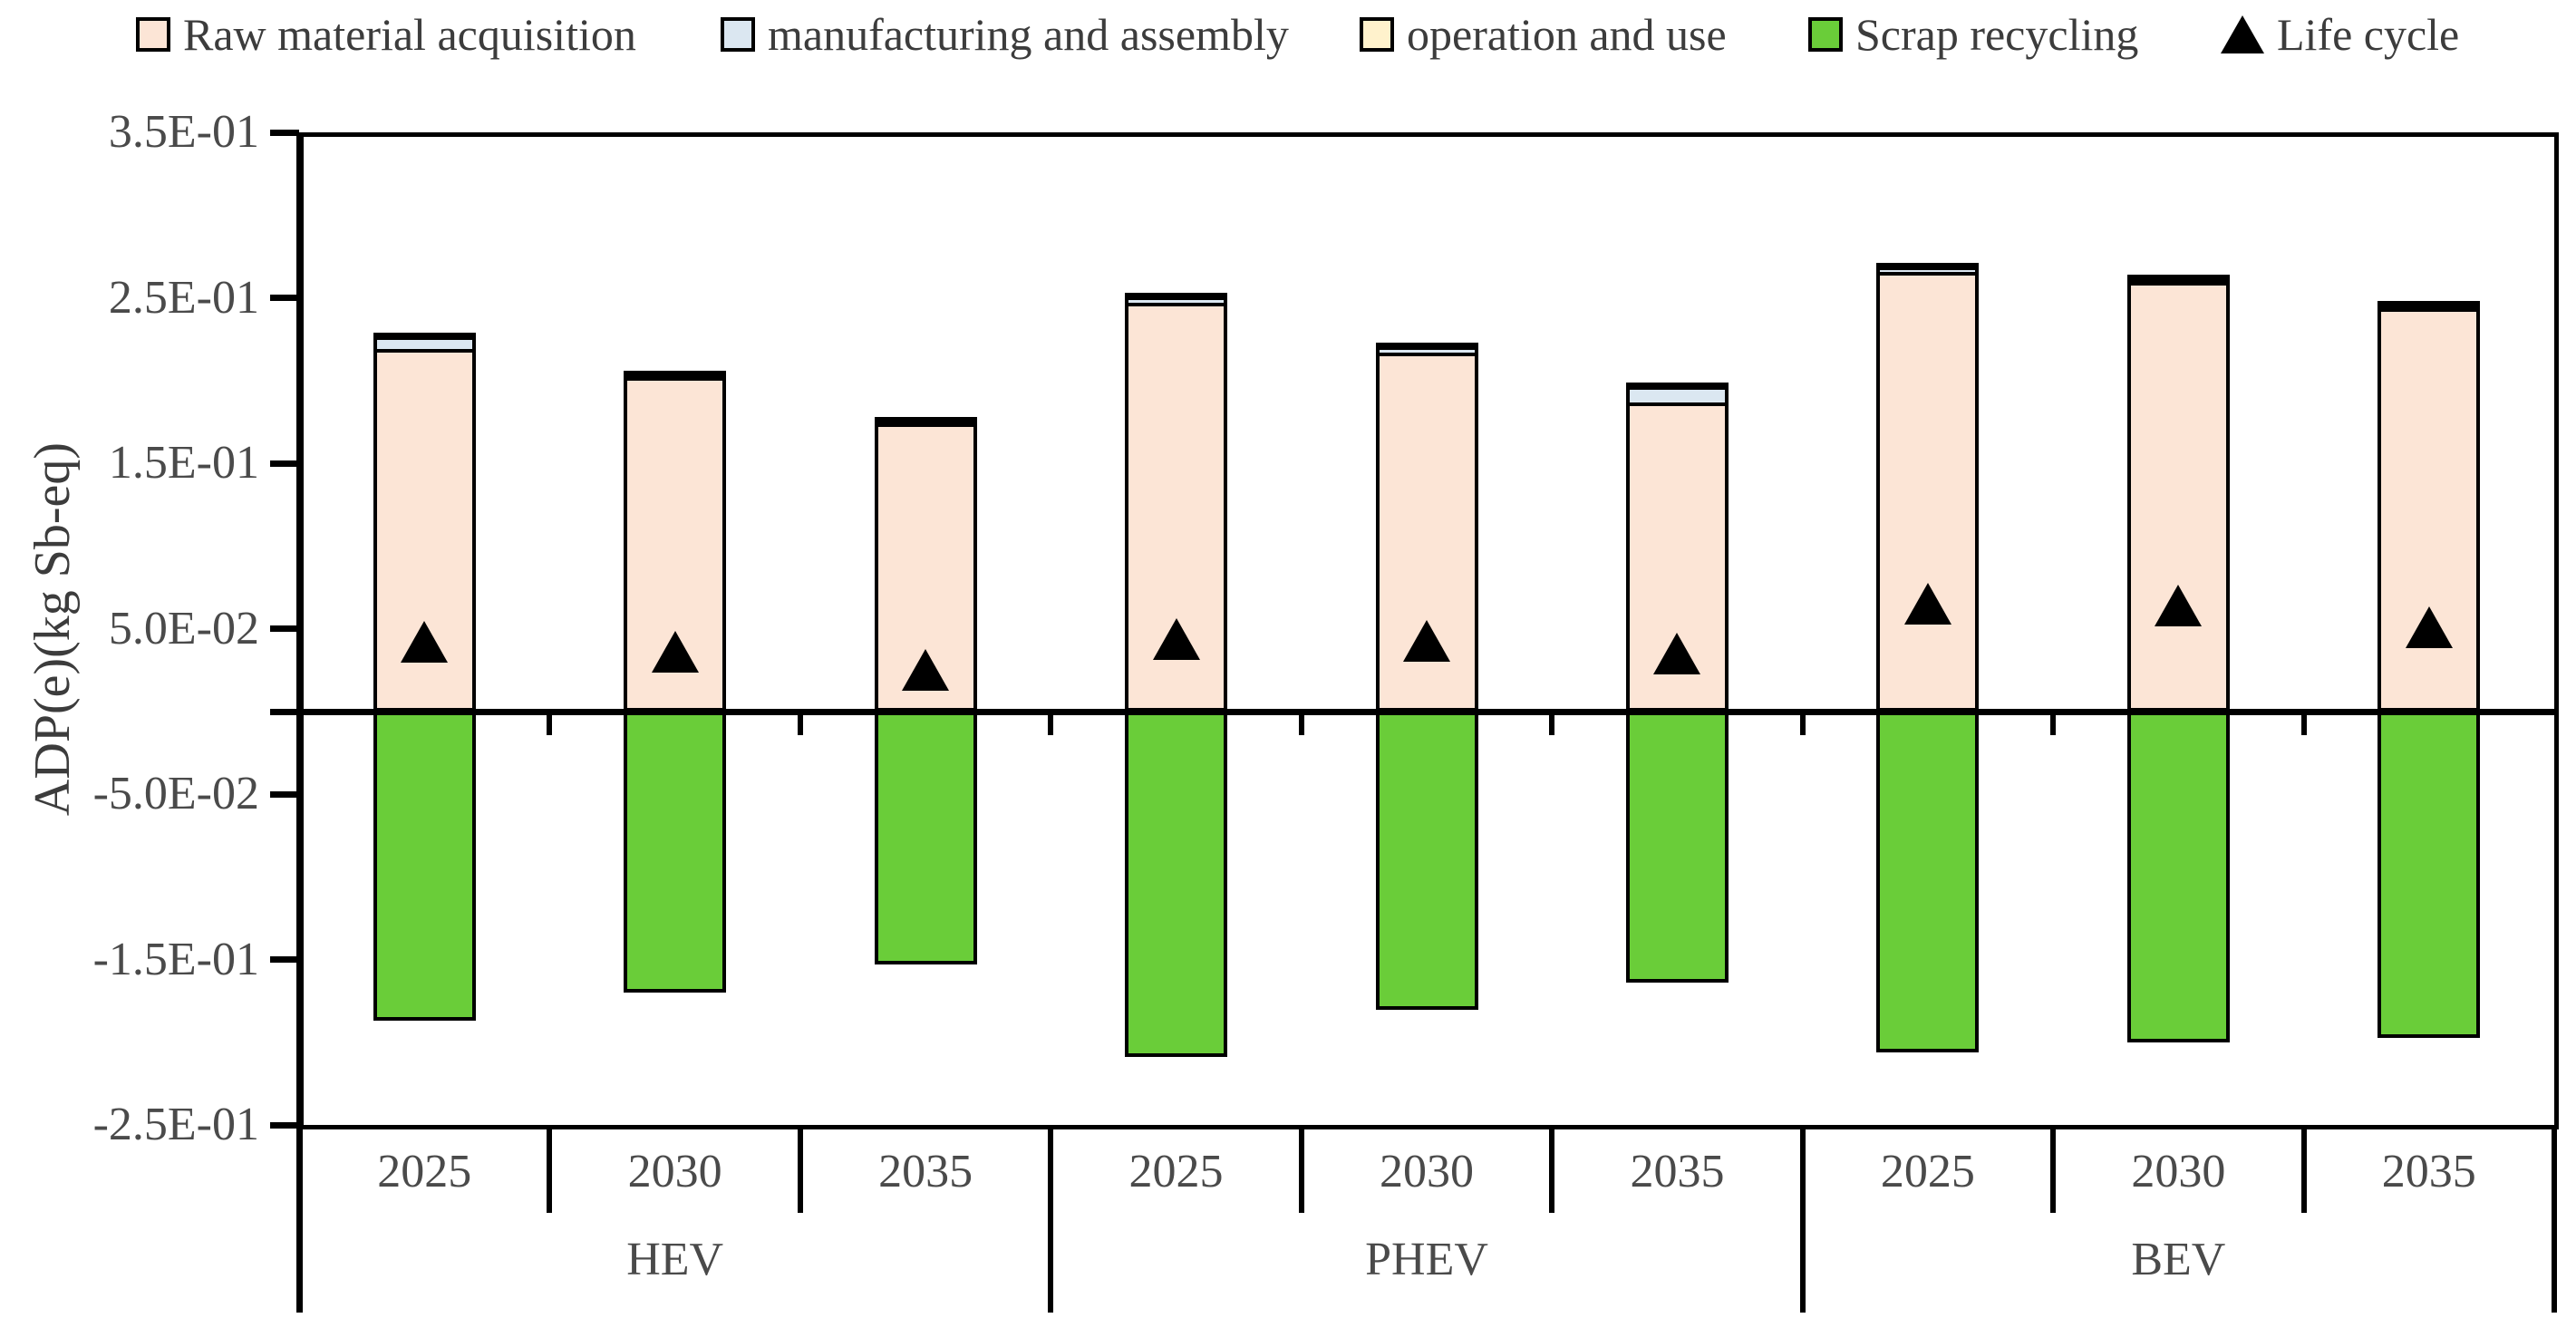 This screenshot has width=2576, height=1318. Describe the element at coordinates (409, 34) in the screenshot. I see `legend-label: Raw material acquisition` at that location.